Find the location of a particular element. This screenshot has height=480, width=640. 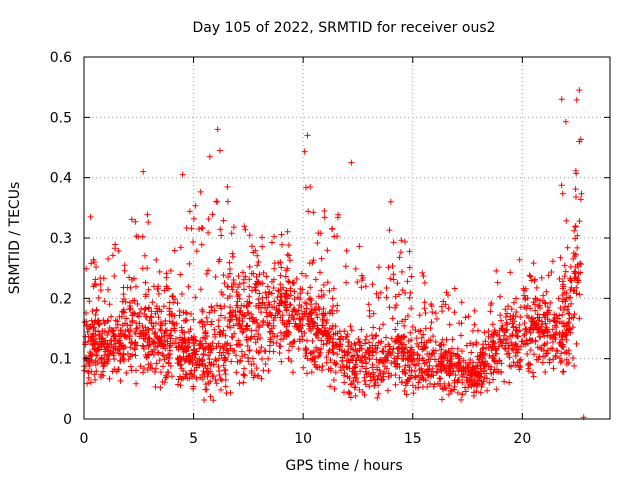

y-tick-label: 0.3 is located at coordinates (61, 239).